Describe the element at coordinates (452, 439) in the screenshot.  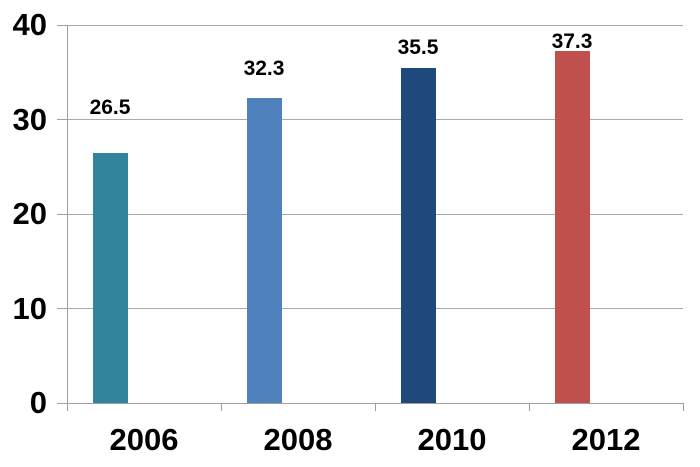
I see `x-category-label-2010: 2010` at that location.